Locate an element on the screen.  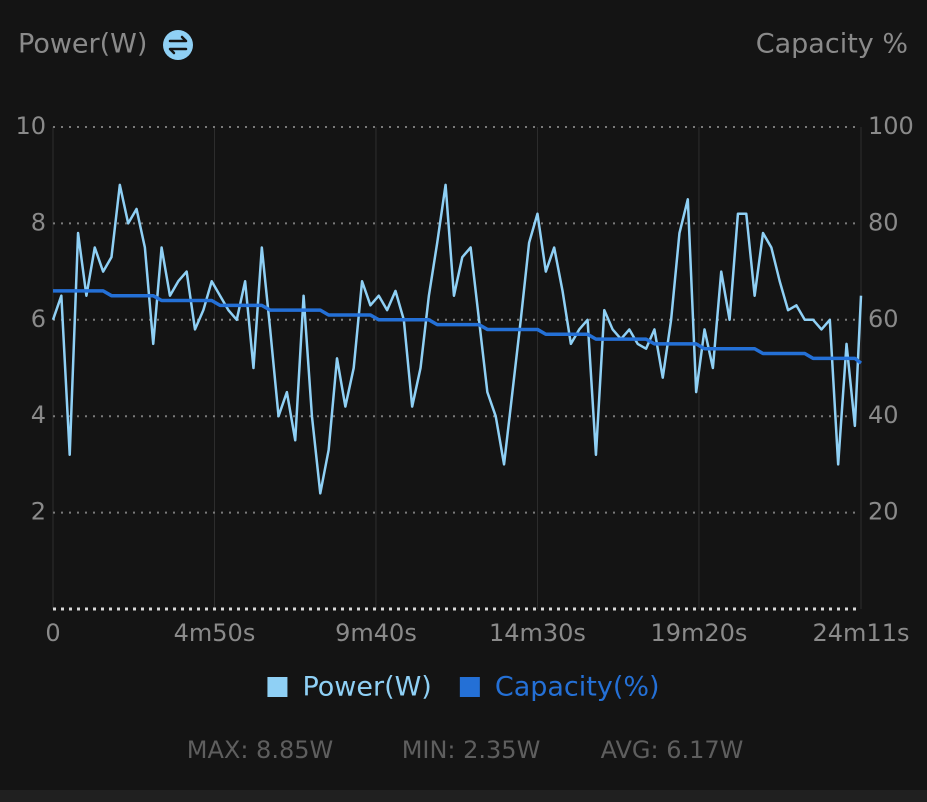
y2-axis-title: Capacity % is located at coordinates (832, 44).